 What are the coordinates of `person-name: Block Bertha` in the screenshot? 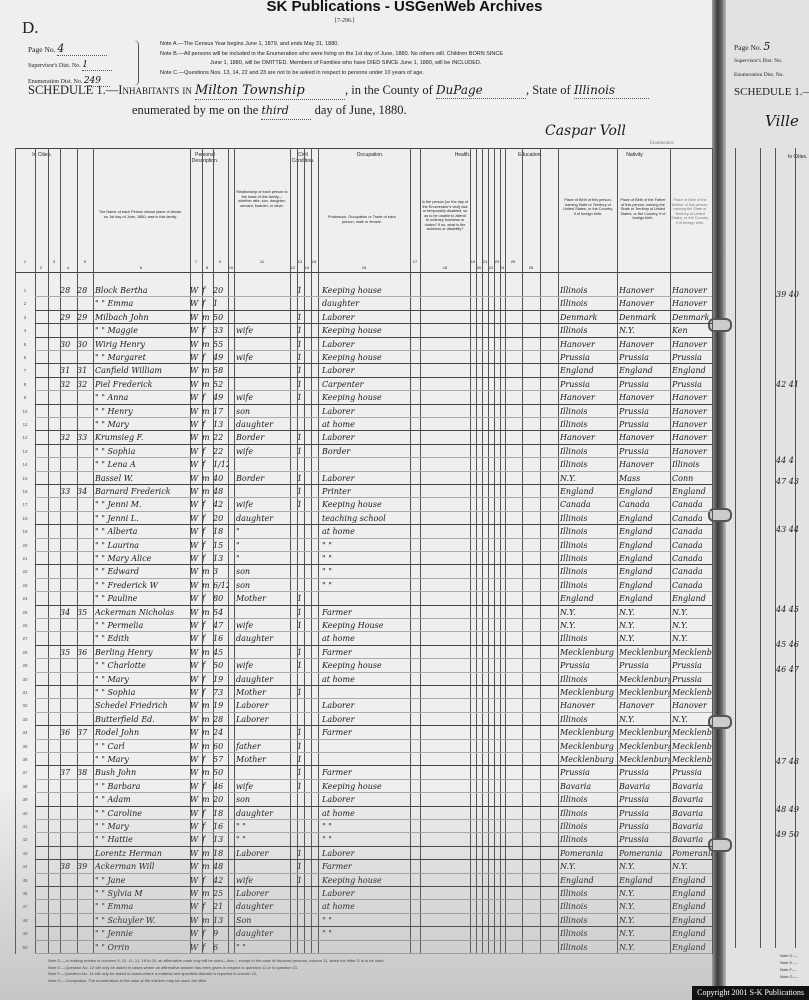 It's located at (121, 290).